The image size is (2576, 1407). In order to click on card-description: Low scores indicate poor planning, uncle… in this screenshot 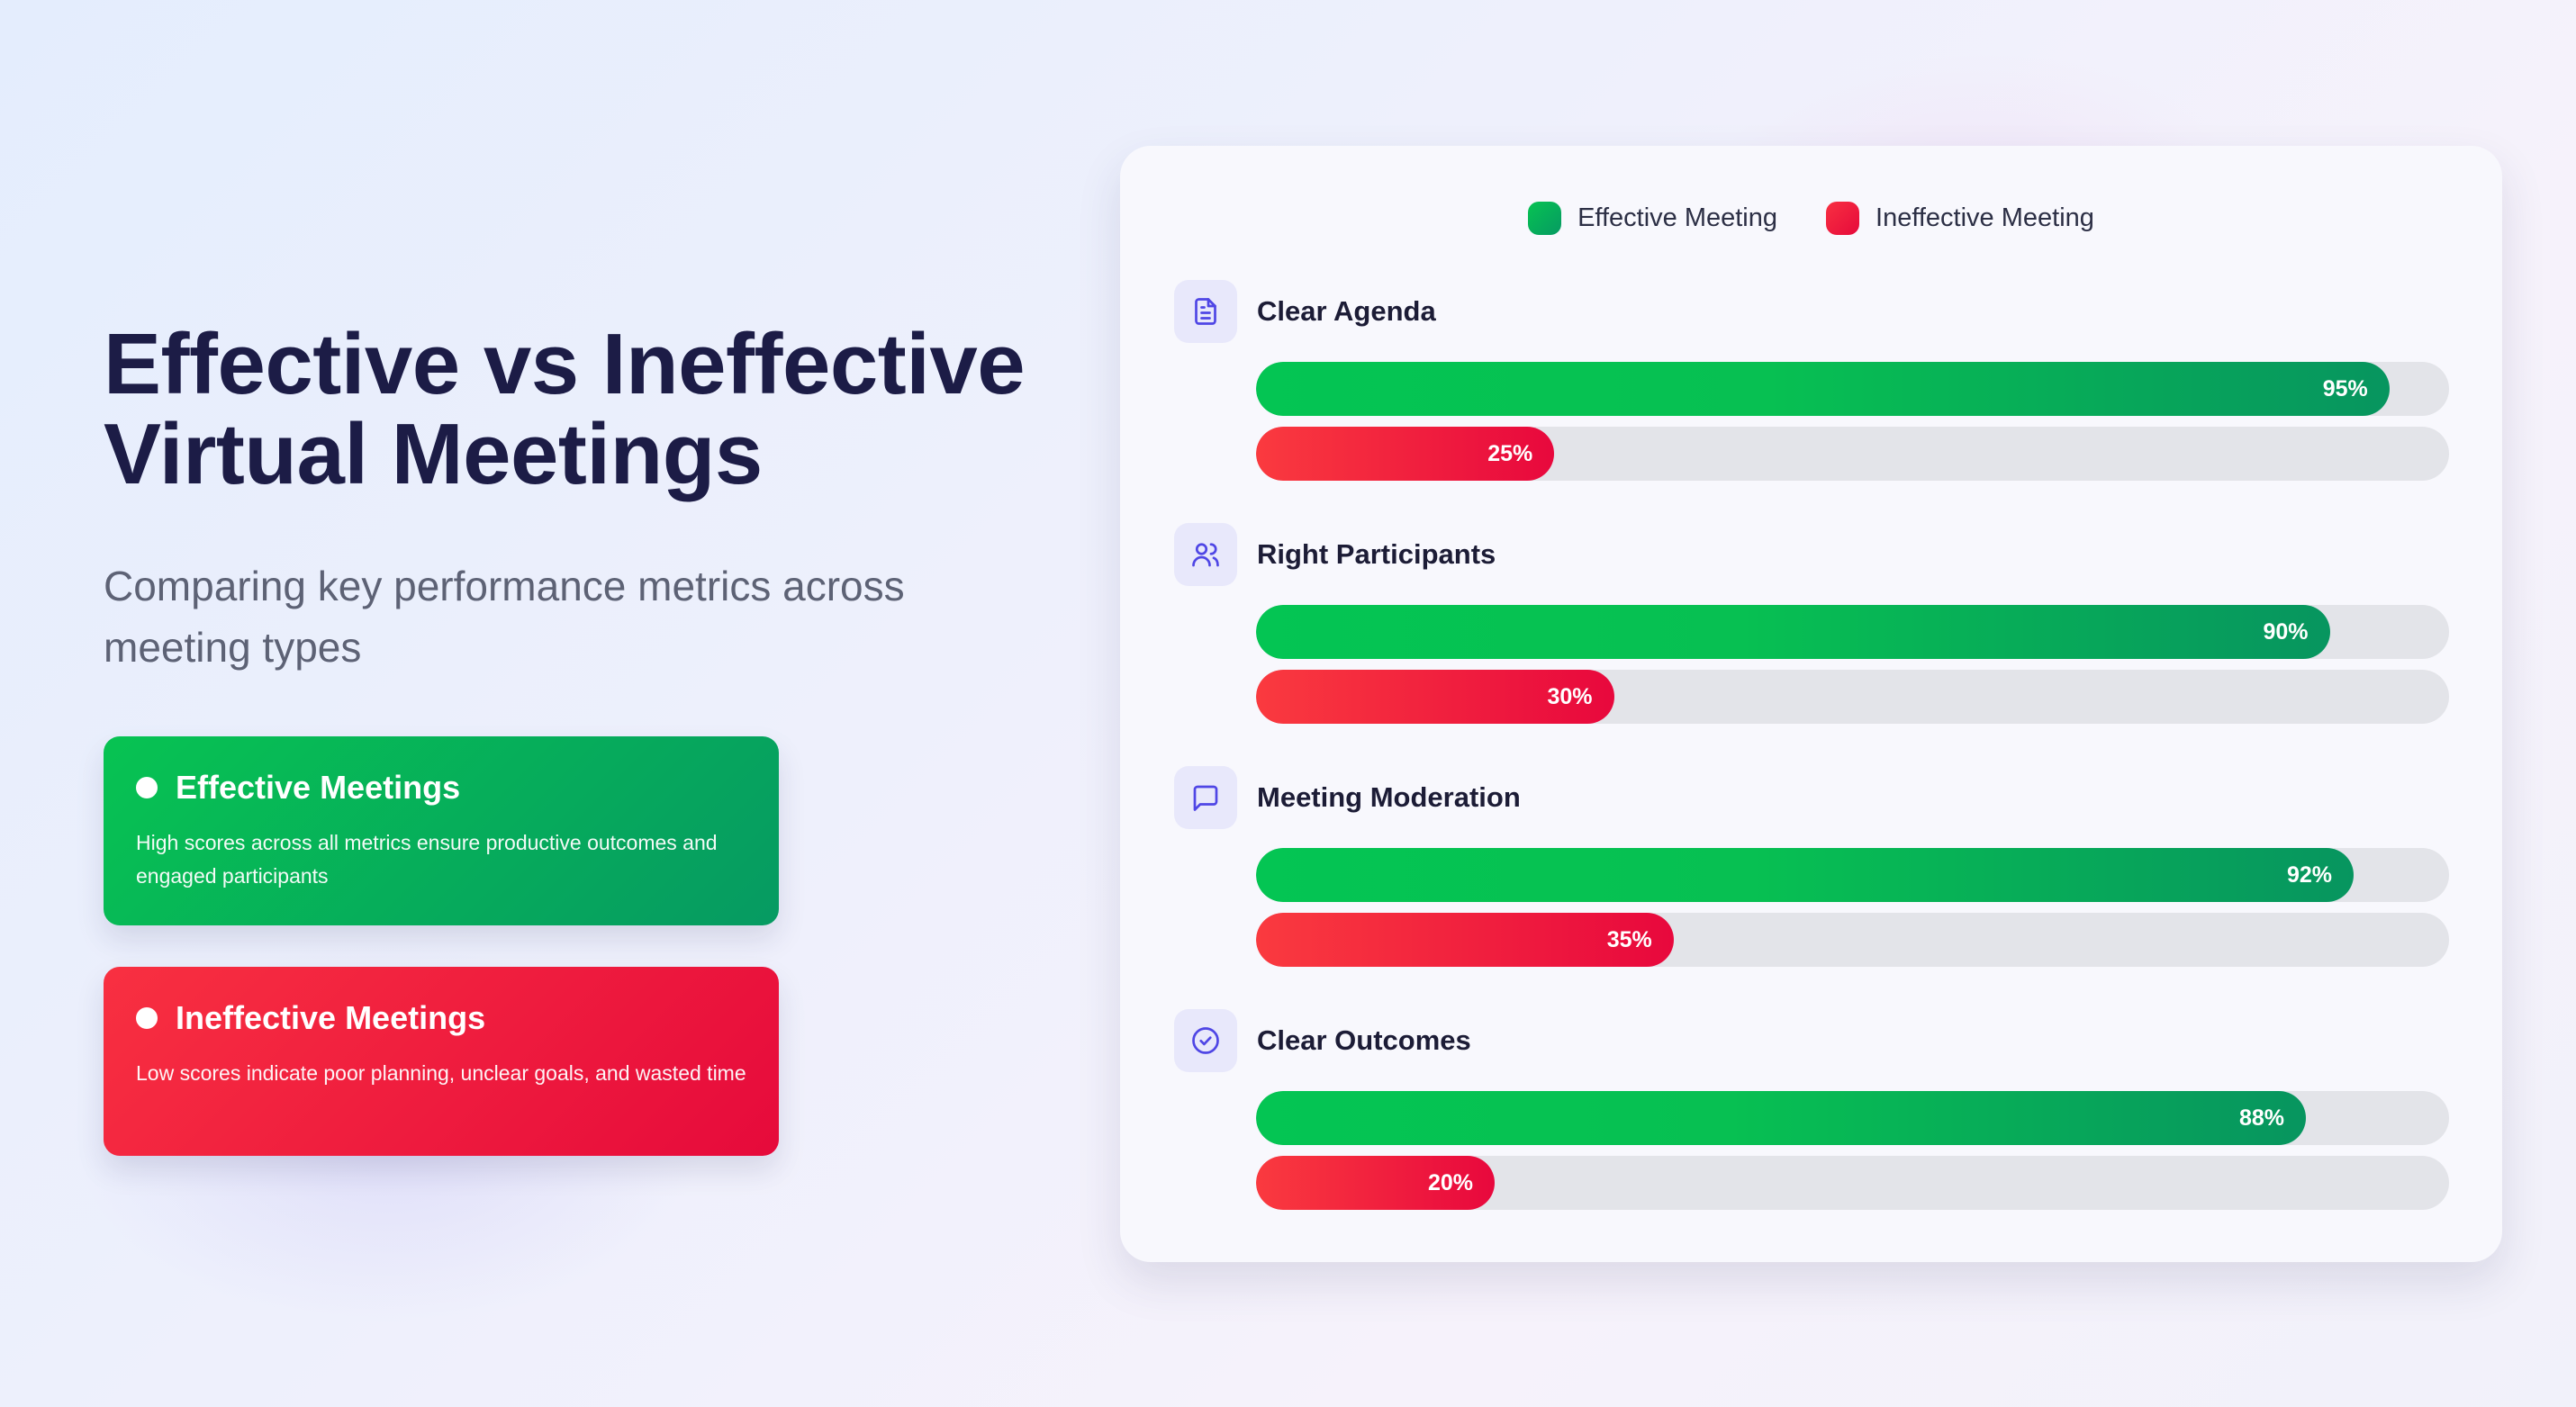, I will do `click(441, 1073)`.